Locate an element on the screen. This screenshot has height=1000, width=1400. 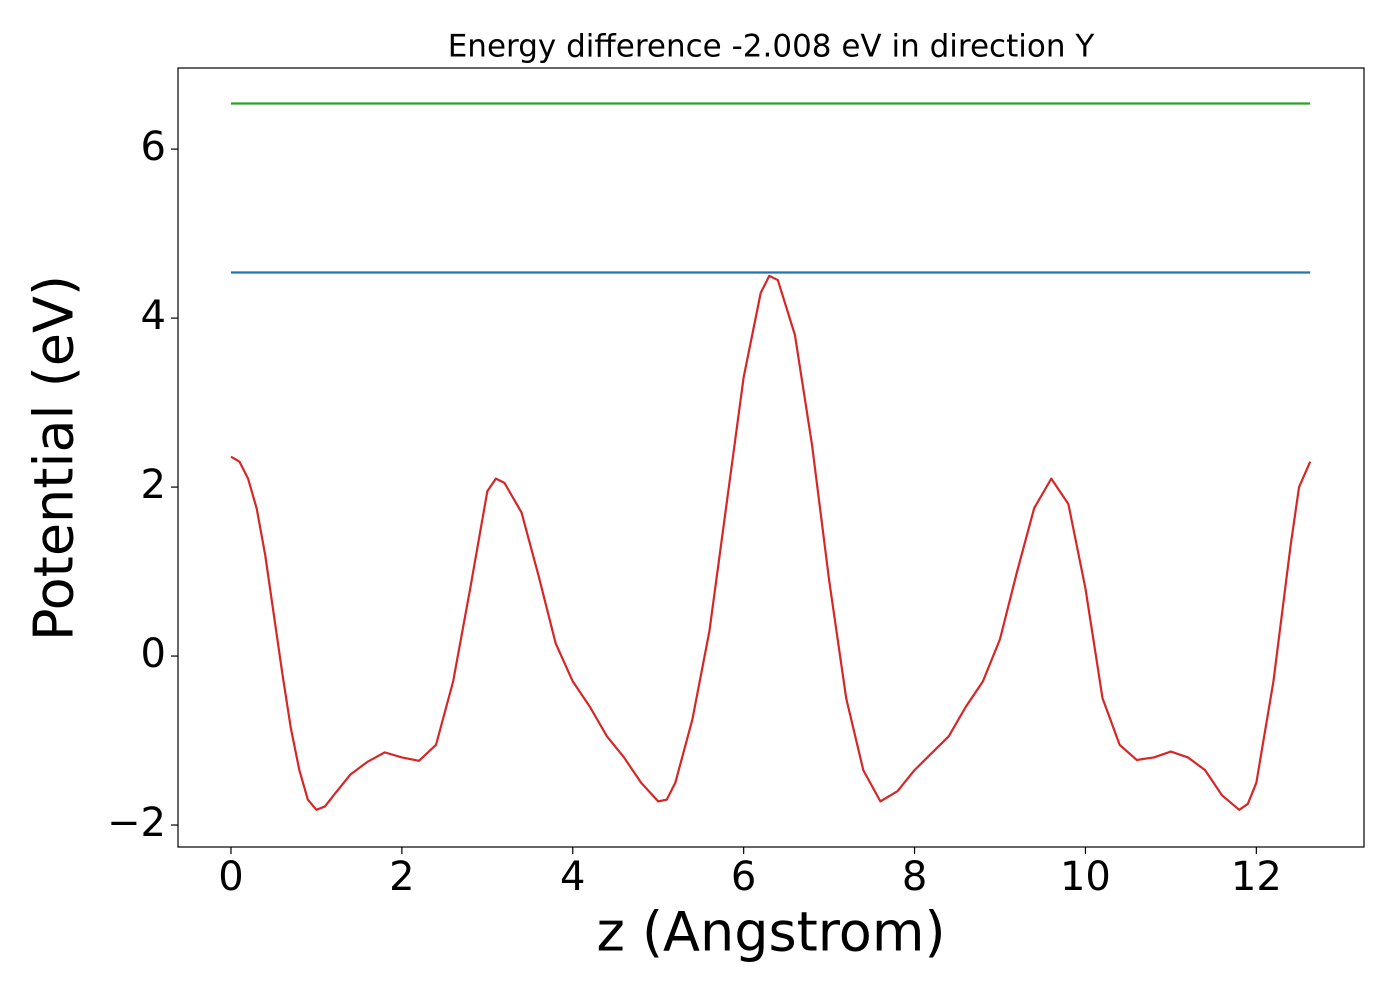
x-tick-label: 0 is located at coordinates (230, 877).